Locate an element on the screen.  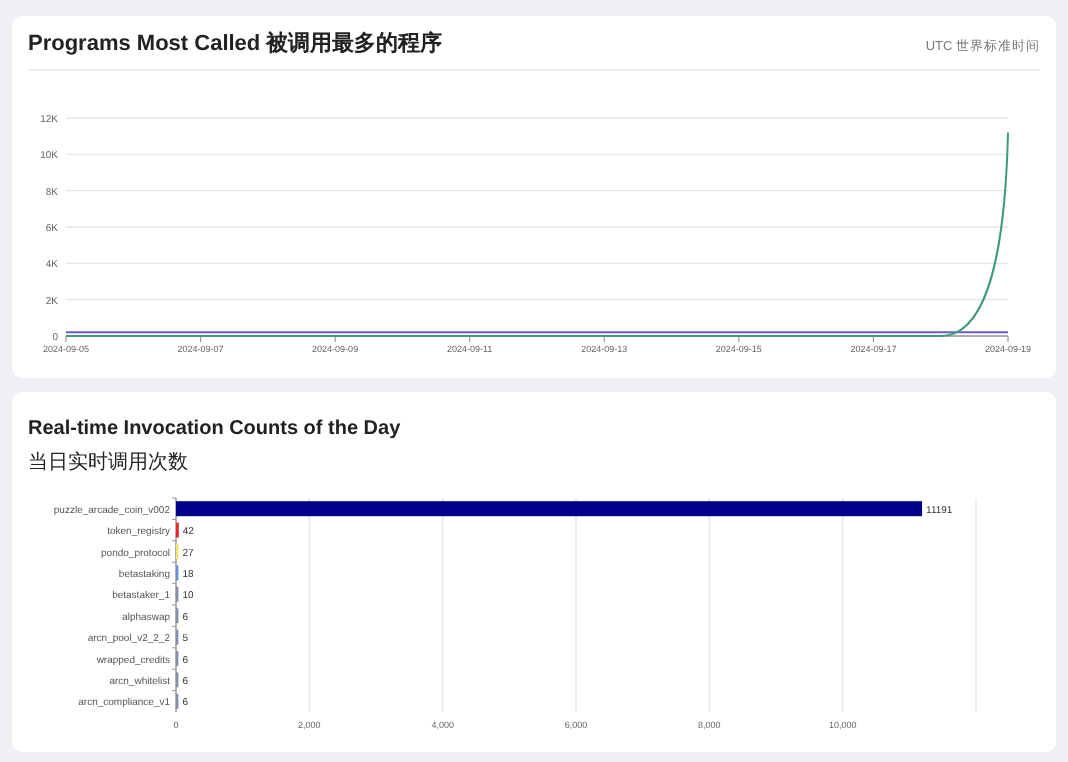
chart-title: Real-time Invocation Counts of the Day is located at coordinates (215, 429).